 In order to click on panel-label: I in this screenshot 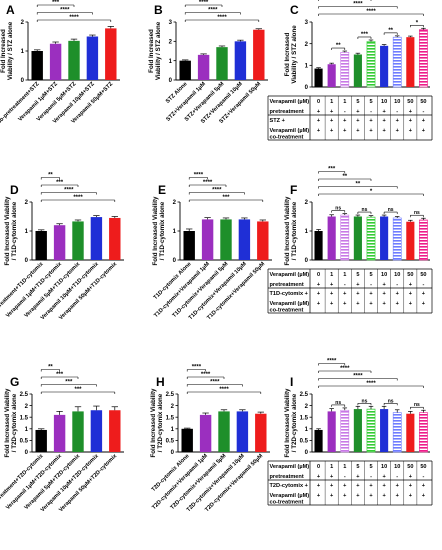, I will do `click(291, 382)`.